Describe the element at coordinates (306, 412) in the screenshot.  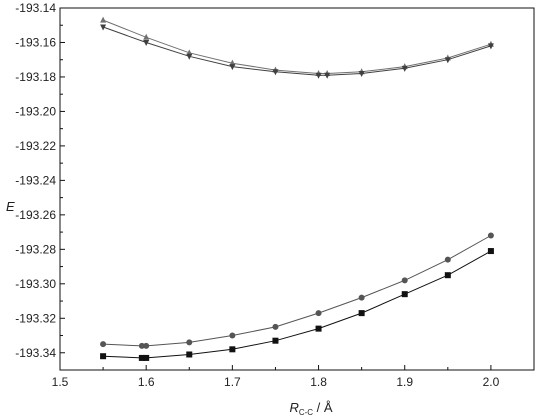
I see `x-axis-subscript: C-C` at that location.